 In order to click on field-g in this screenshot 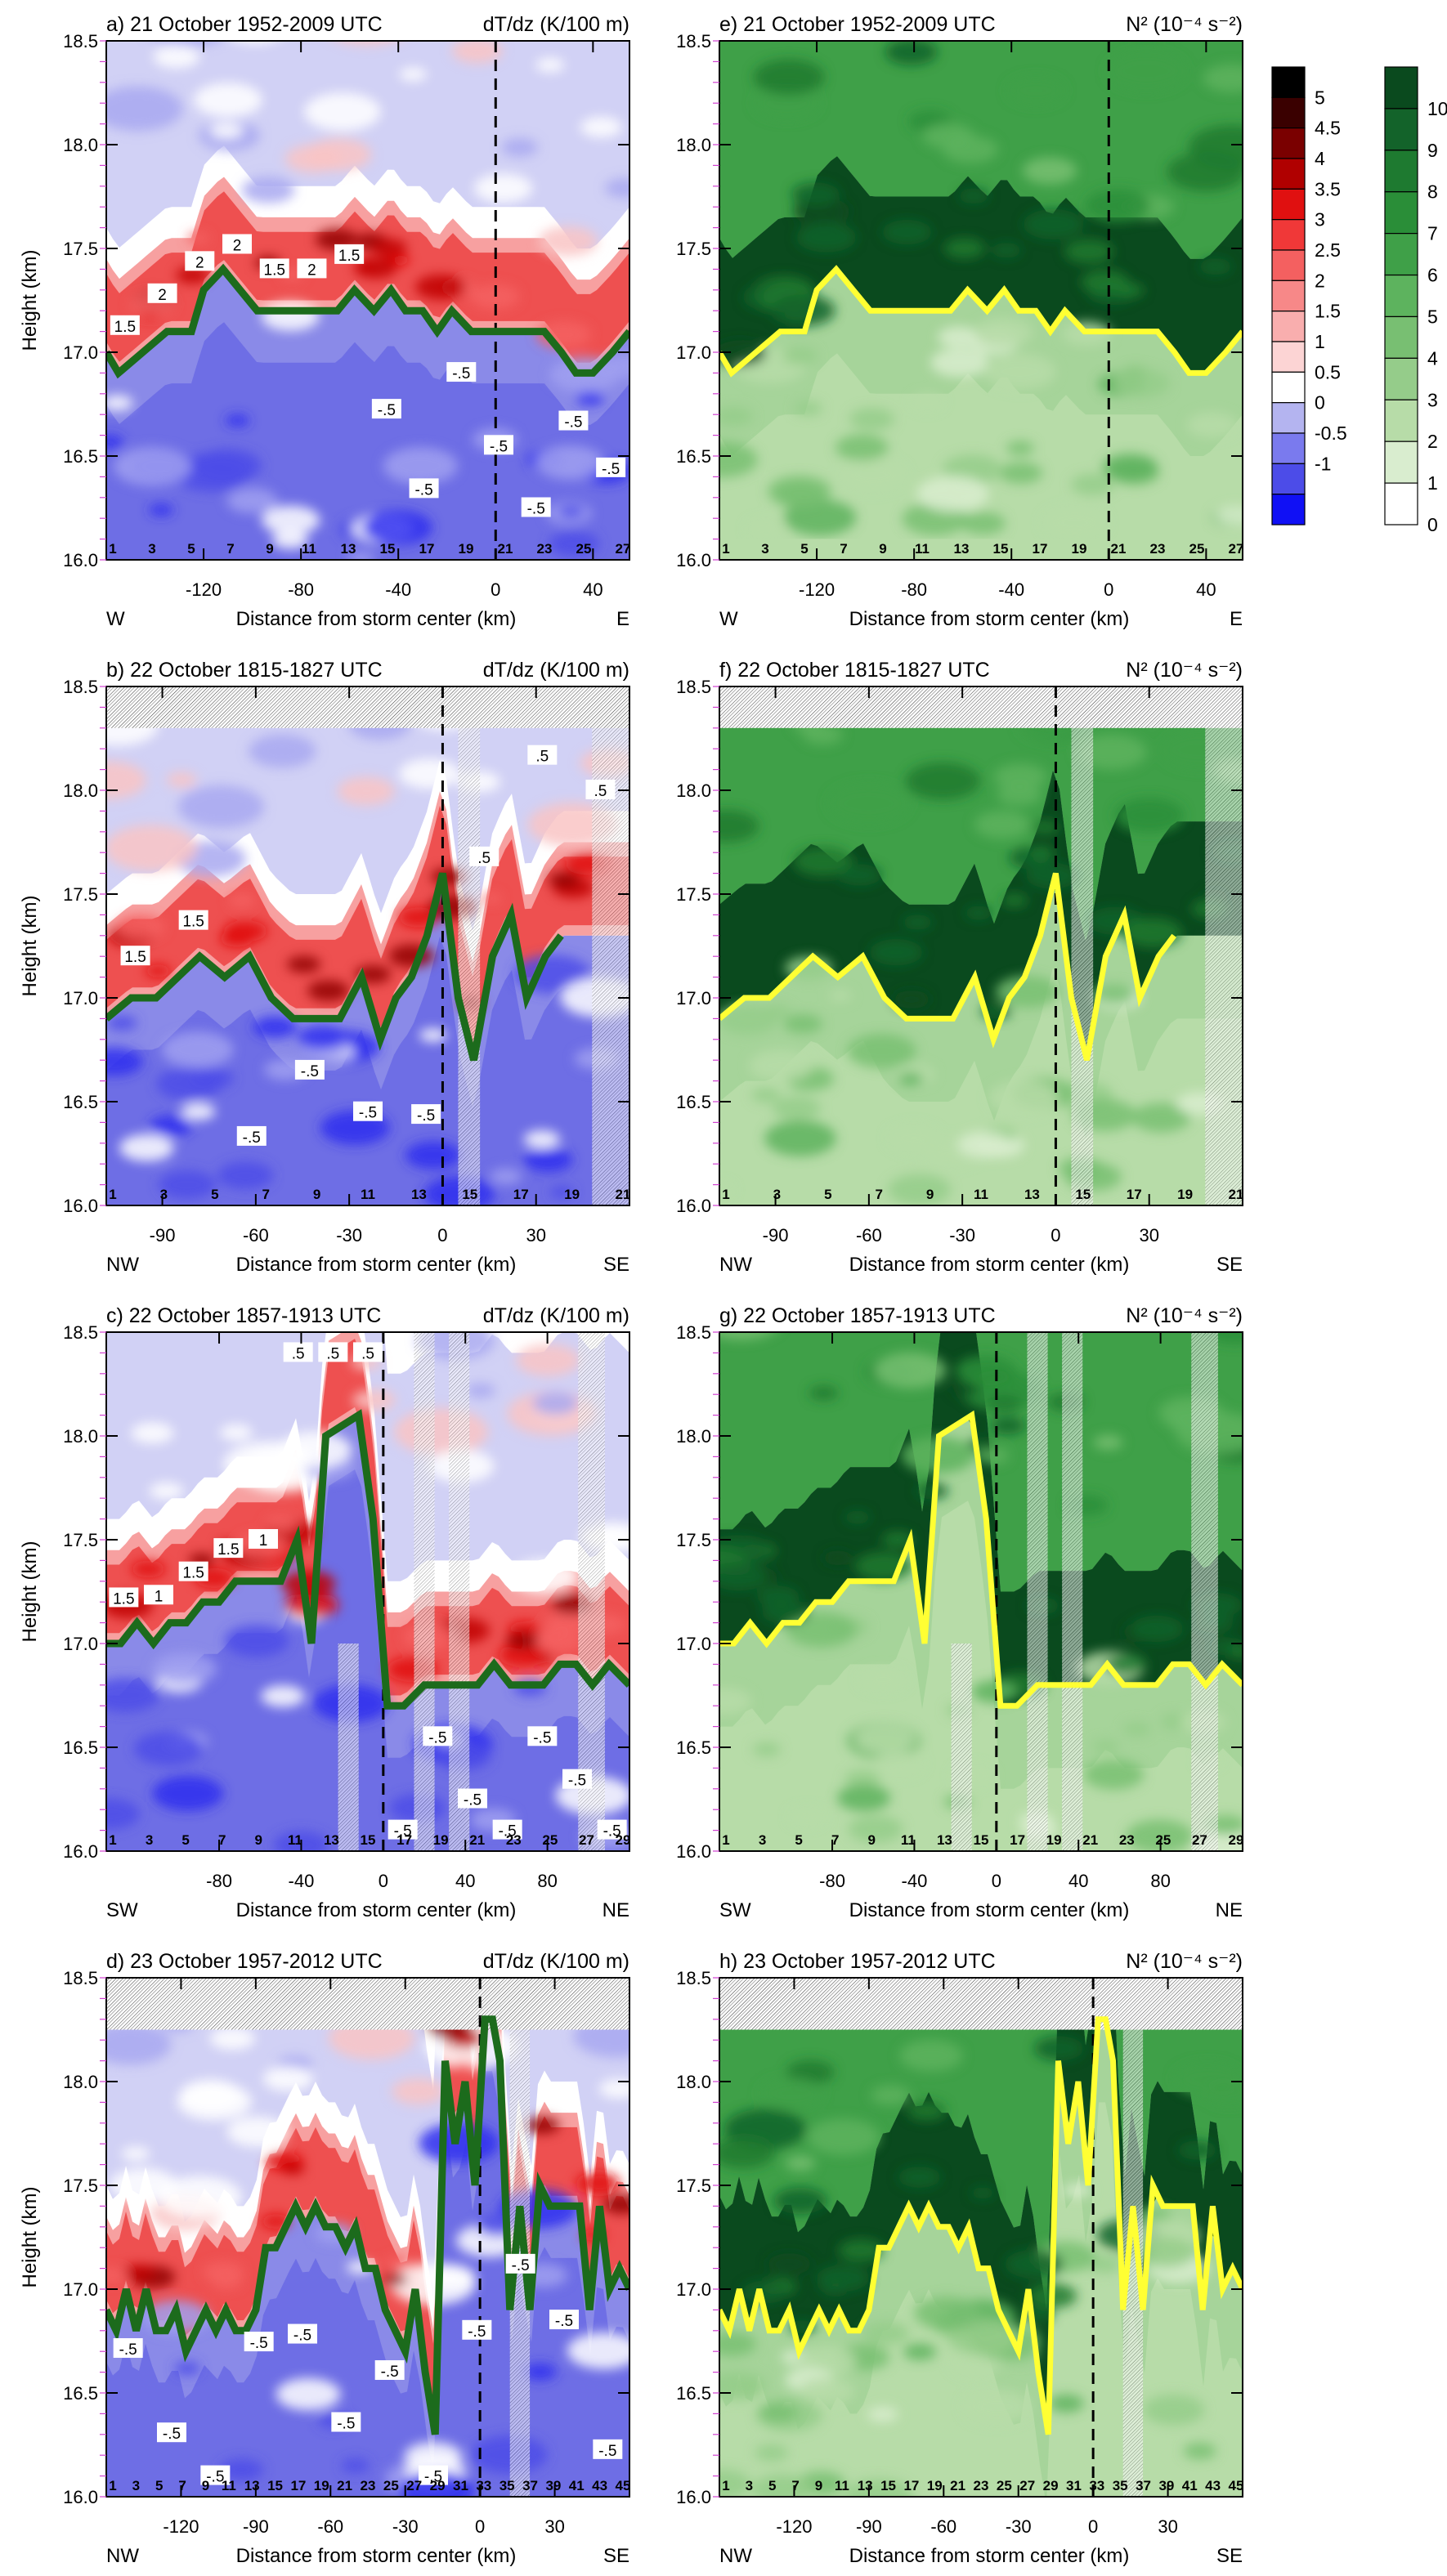, I will do `click(981, 1591)`.